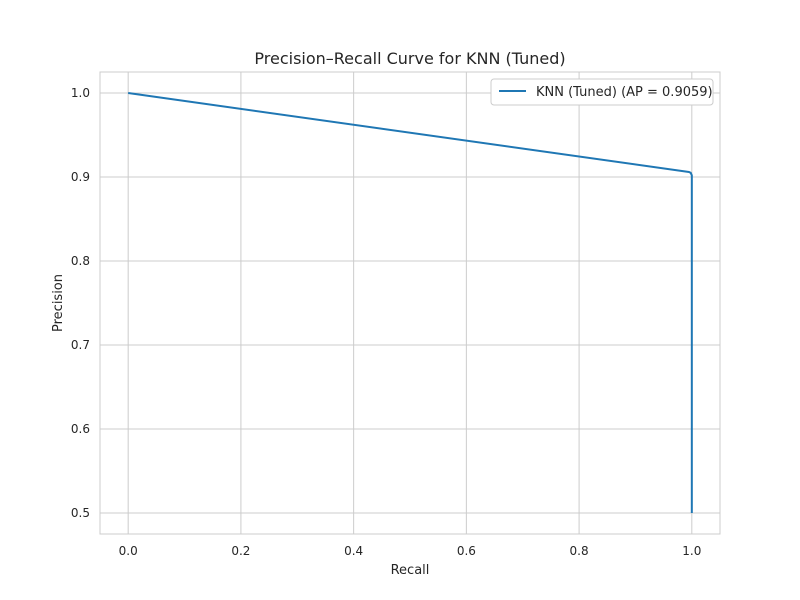 The width and height of the screenshot is (800, 600). Describe the element at coordinates (691, 551) in the screenshot. I see `x-tick-label: 1.0` at that location.